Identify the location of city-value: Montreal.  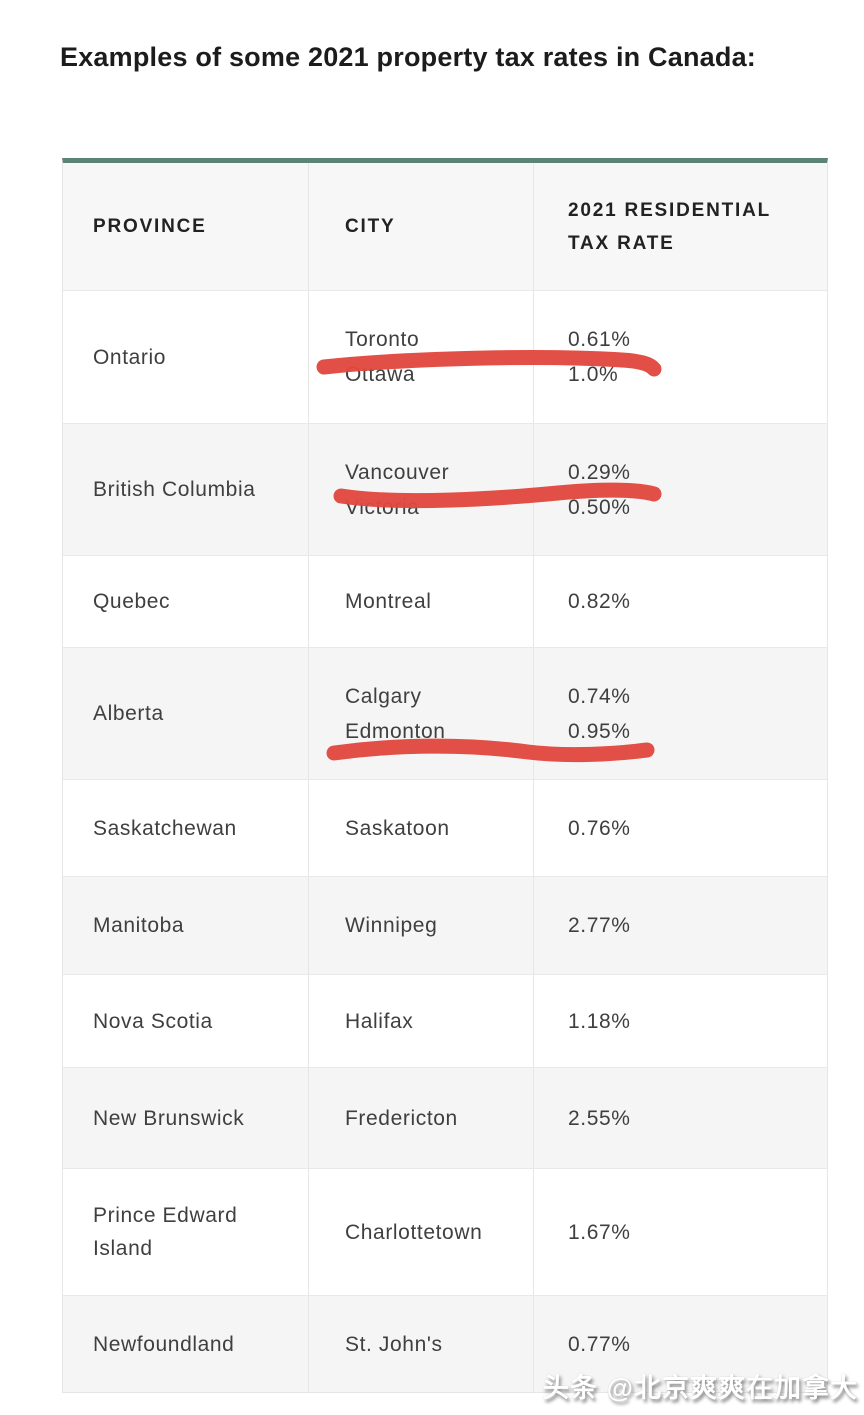
(388, 601).